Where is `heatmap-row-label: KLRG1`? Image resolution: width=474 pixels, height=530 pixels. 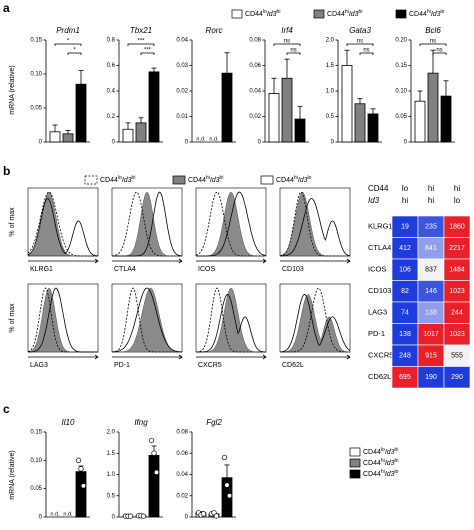
heatmap-row-label: KLRG1 is located at coordinates (380, 226).